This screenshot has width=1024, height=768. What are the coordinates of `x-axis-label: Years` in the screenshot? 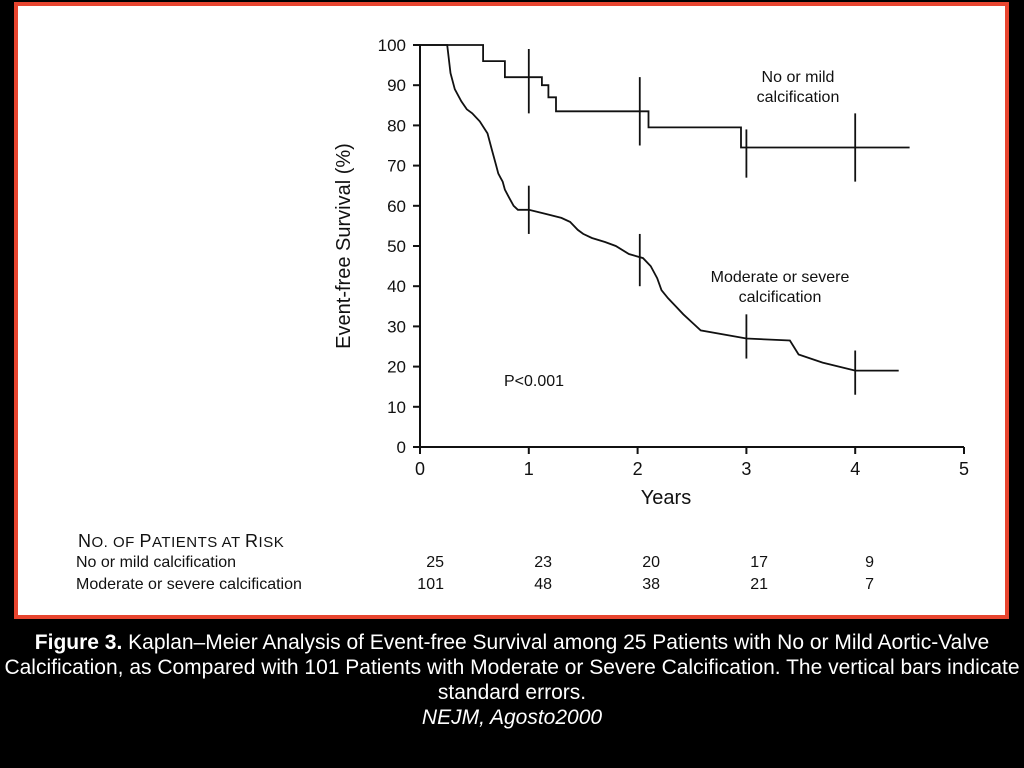 It's located at (666, 498).